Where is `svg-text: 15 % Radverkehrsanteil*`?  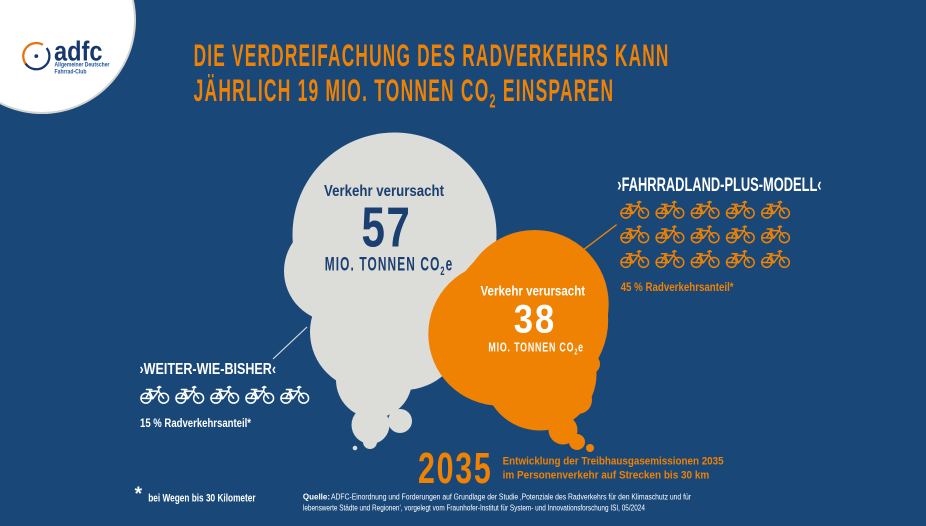
svg-text: 15 % Radverkehrsanteil* is located at coordinates (195, 424).